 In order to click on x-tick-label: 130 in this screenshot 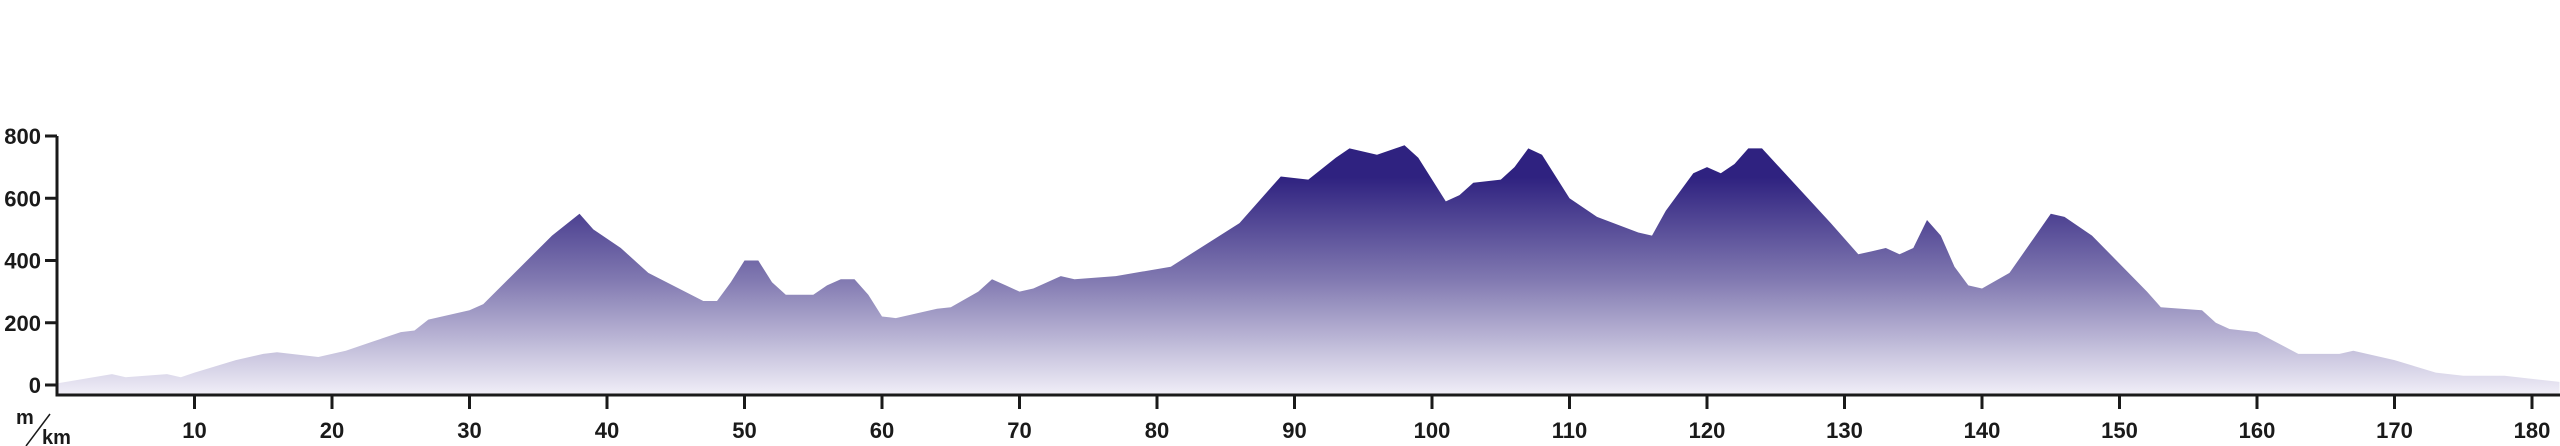, I will do `click(1844, 430)`.